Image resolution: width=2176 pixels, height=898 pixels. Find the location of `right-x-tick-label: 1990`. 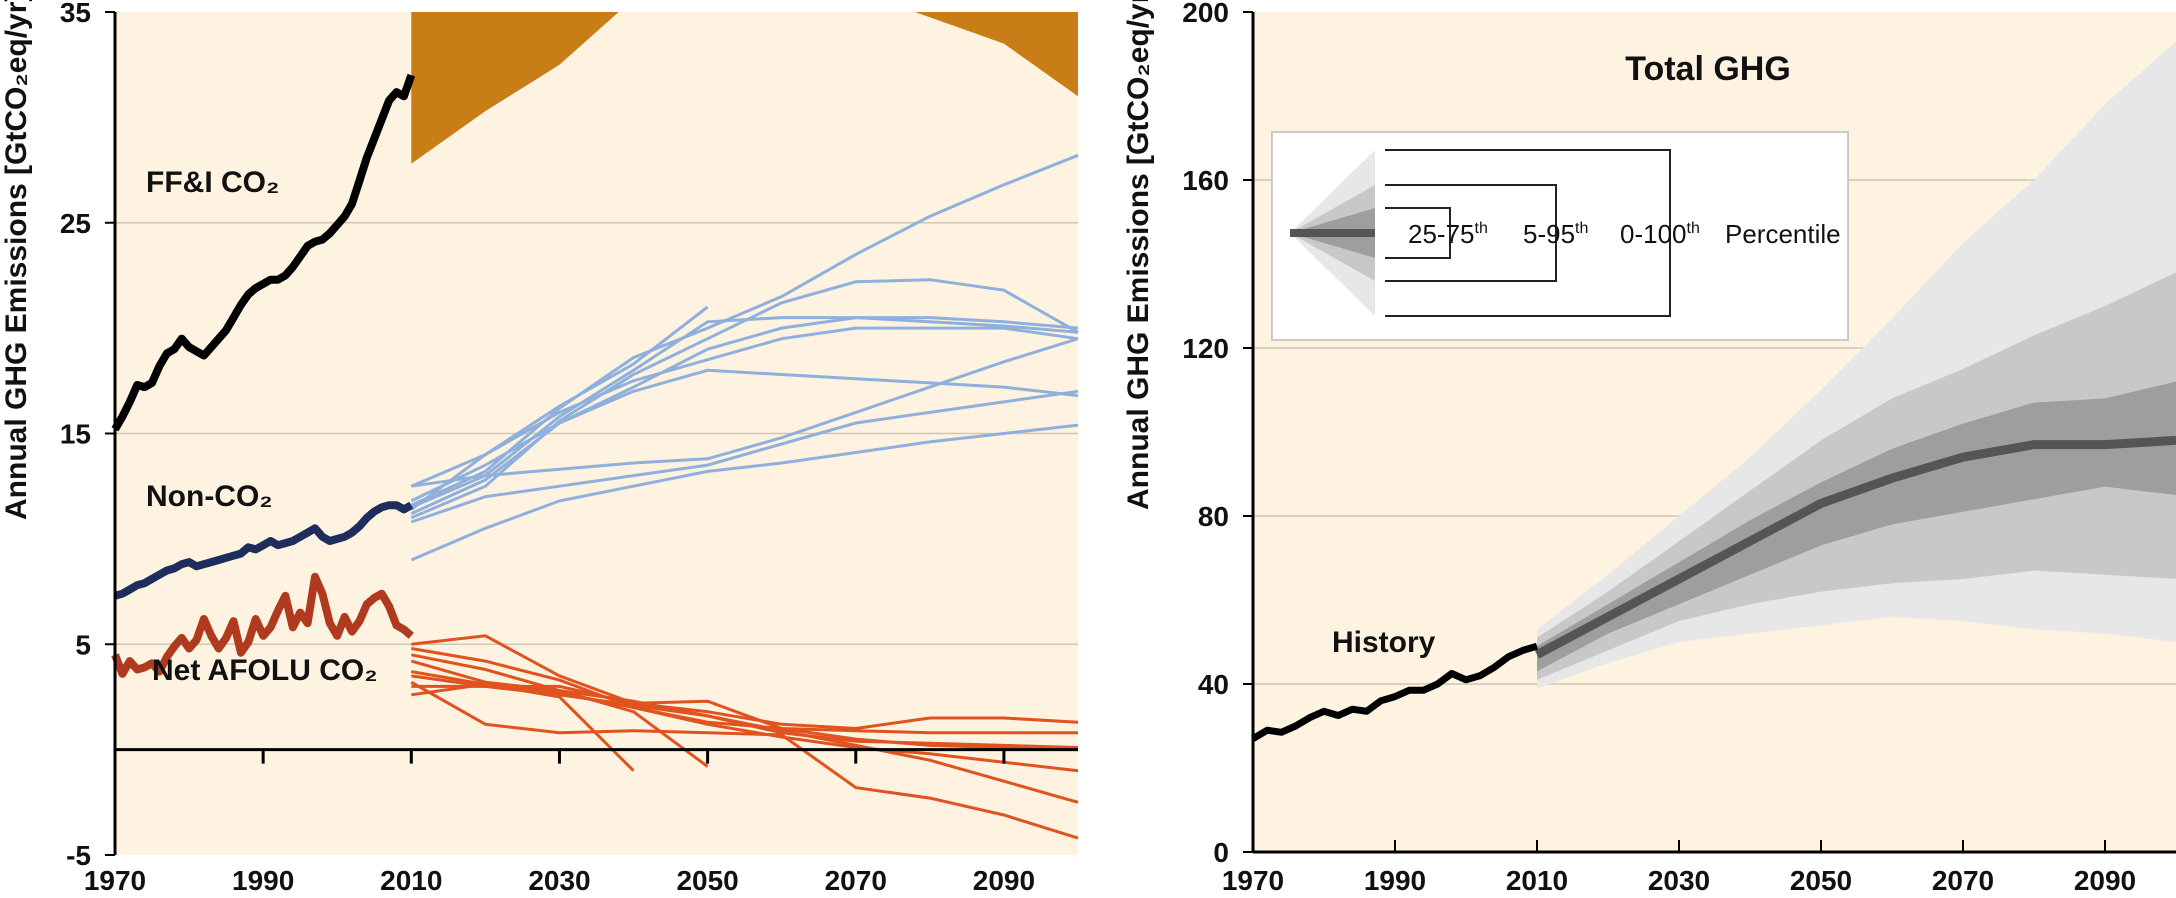

right-x-tick-label: 1990 is located at coordinates (1395, 880).